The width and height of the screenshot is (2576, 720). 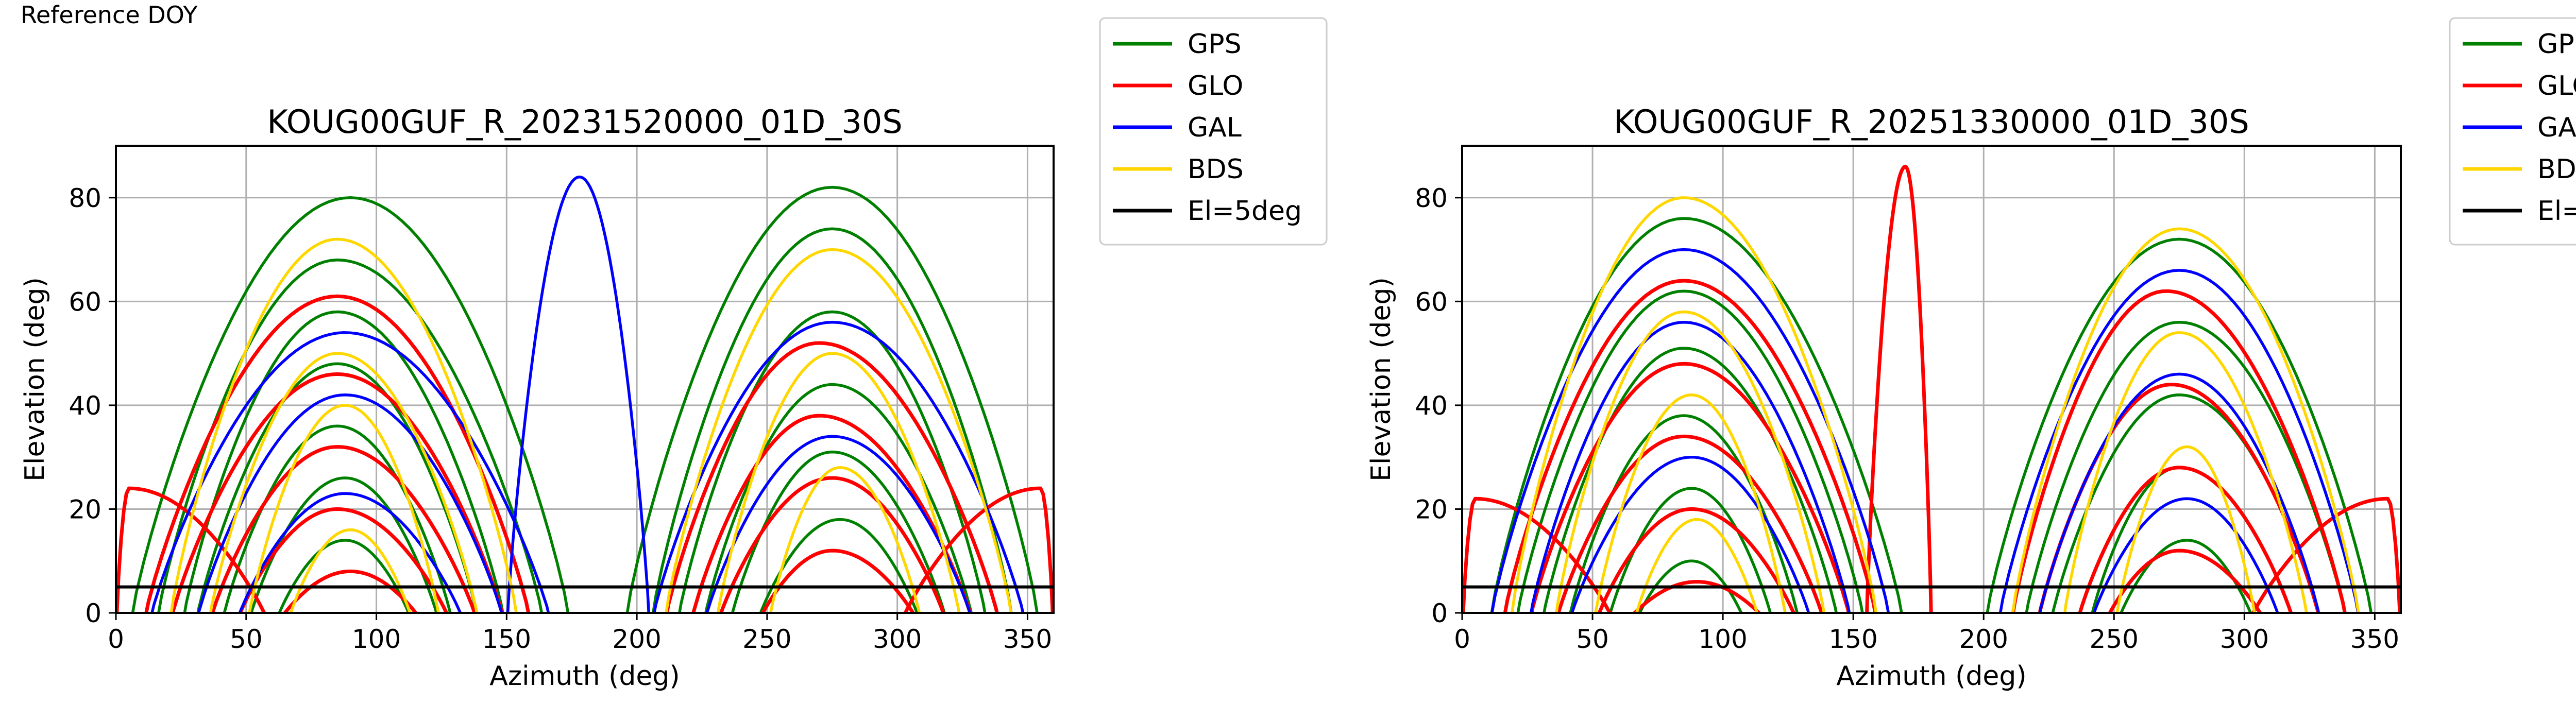 What do you see at coordinates (1216, 169) in the screenshot?
I see `legend-label: BDS` at bounding box center [1216, 169].